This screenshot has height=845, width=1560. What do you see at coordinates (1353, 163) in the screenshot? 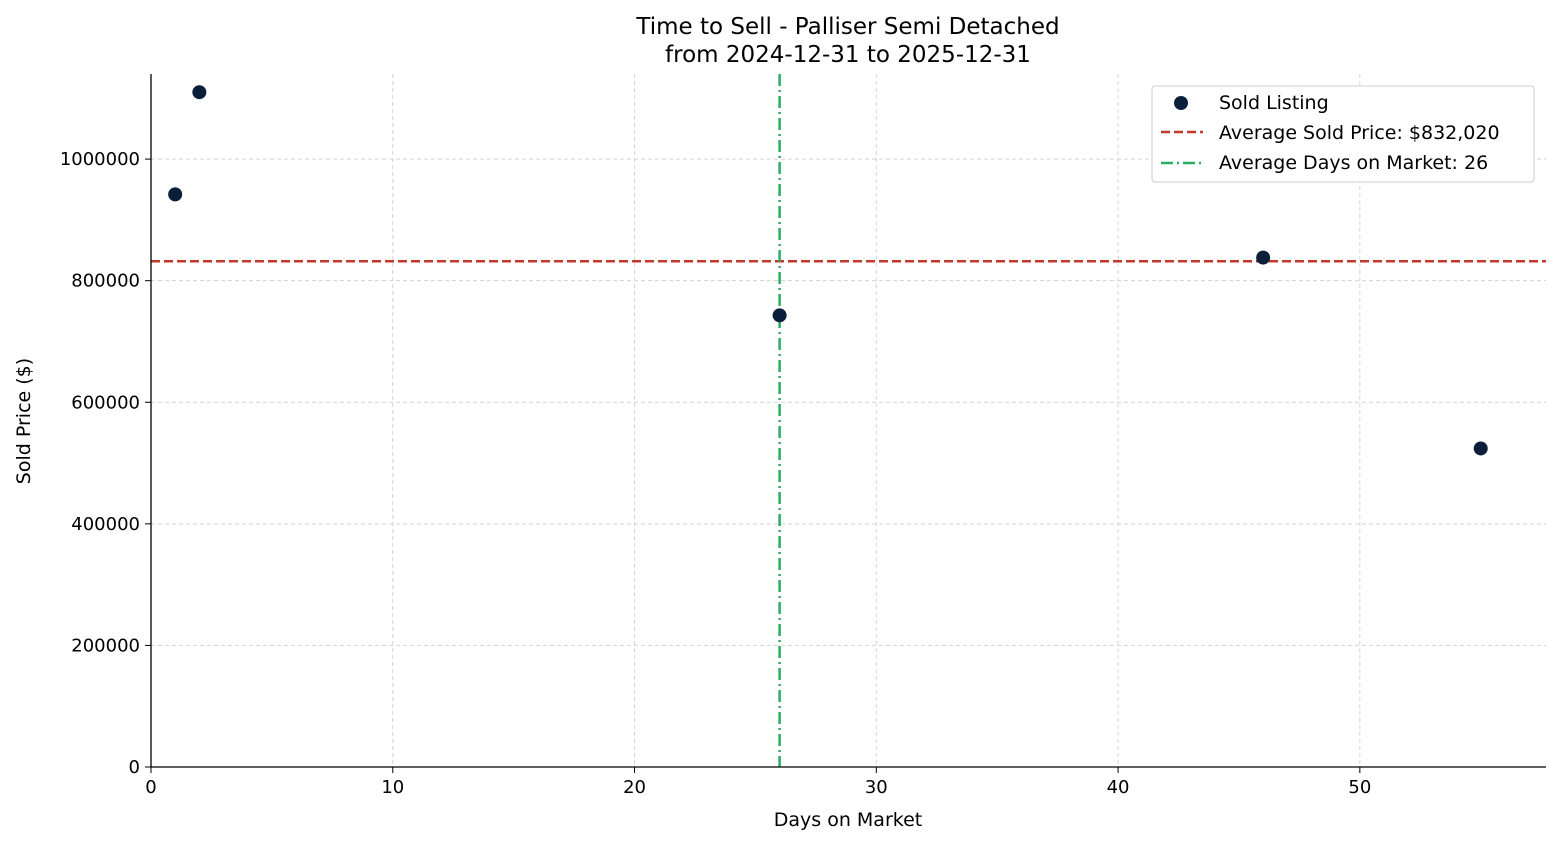
I see `legend-label-avg-days: Average Days on Market: 26` at bounding box center [1353, 163].